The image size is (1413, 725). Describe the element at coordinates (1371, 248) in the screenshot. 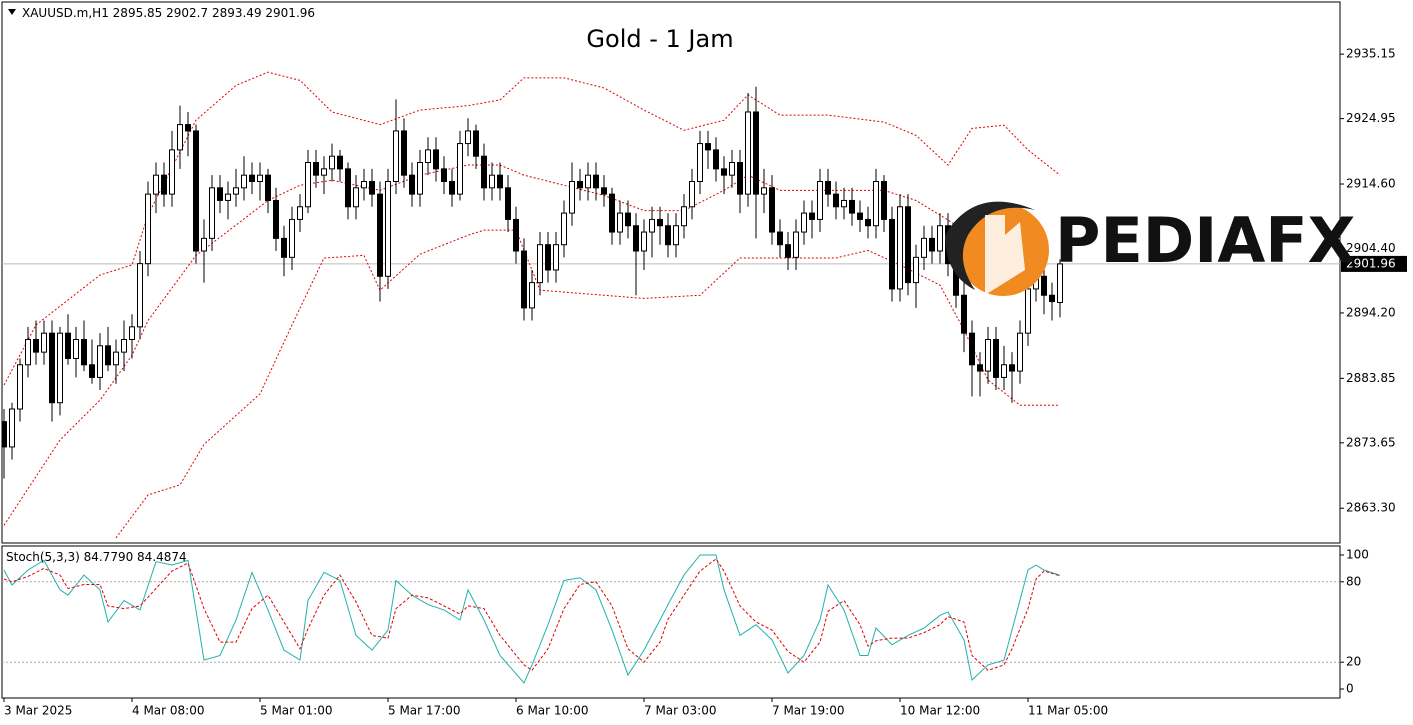

I see `y-tick-label: 2904.40` at that location.